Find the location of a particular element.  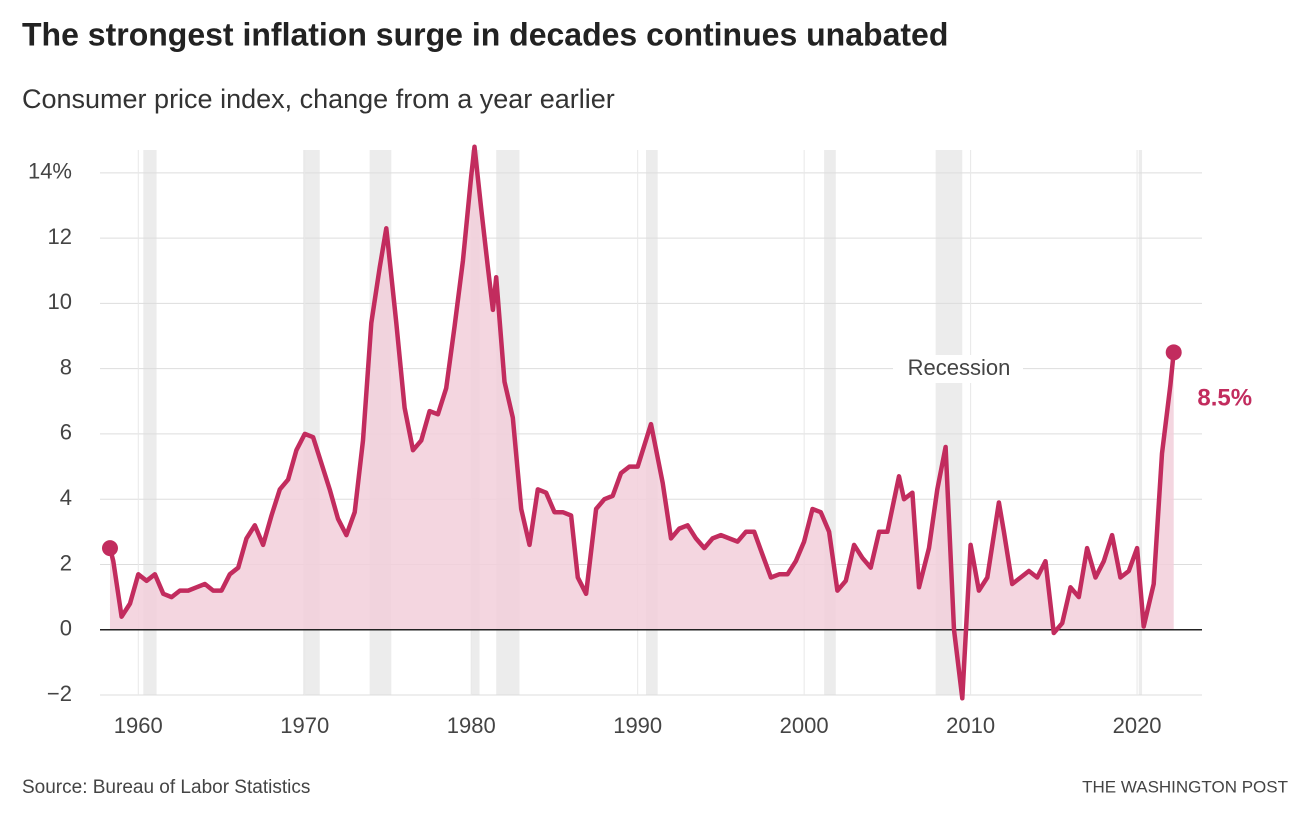

annotation-bg is located at coordinates (958, 369).